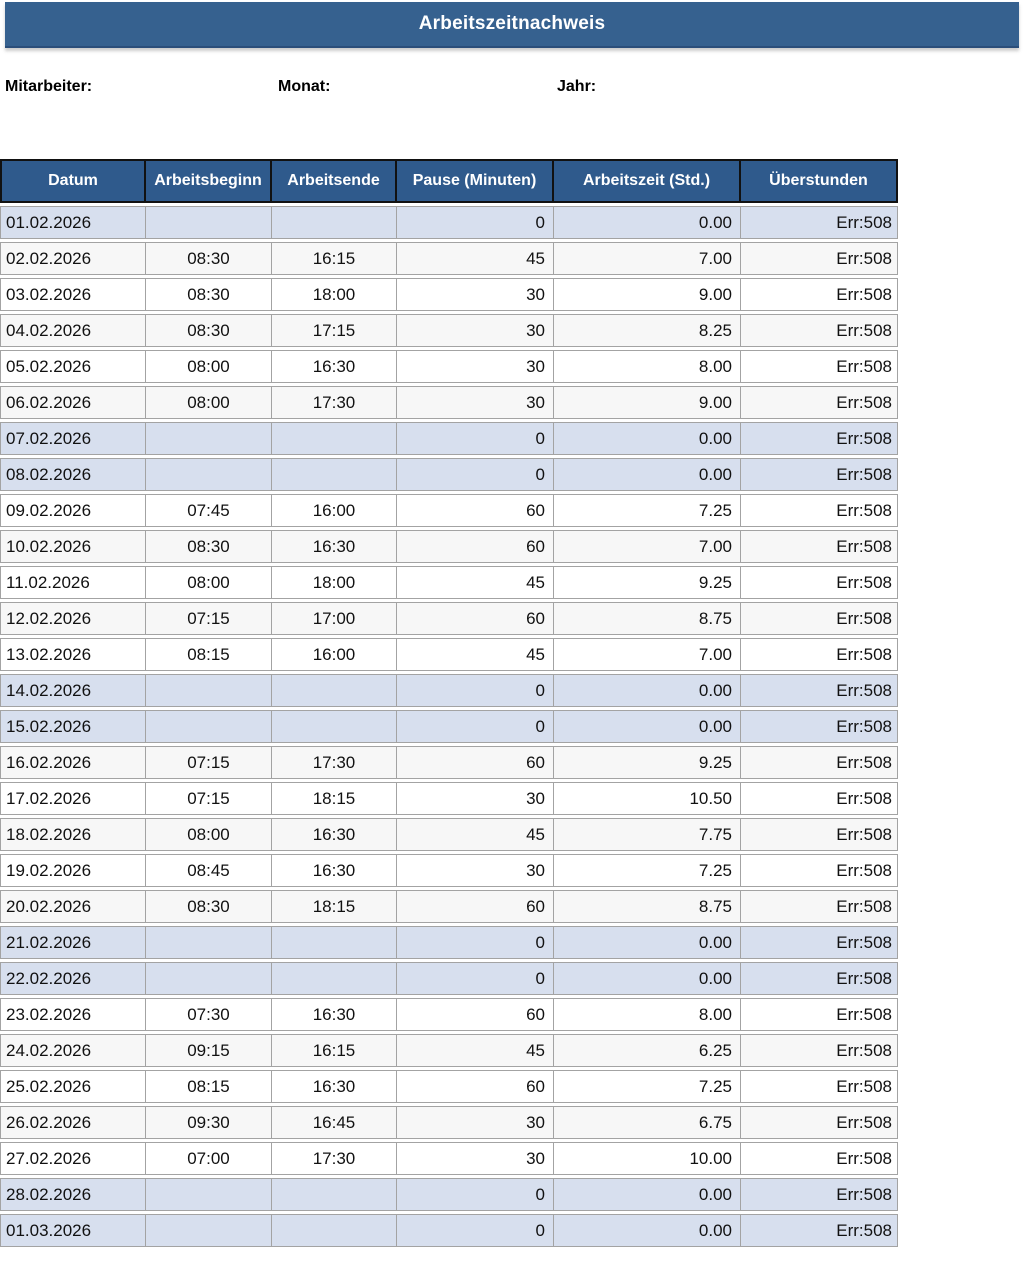 The width and height of the screenshot is (1024, 1271). I want to click on cell-datum: 22.02.2026, so click(73, 978).